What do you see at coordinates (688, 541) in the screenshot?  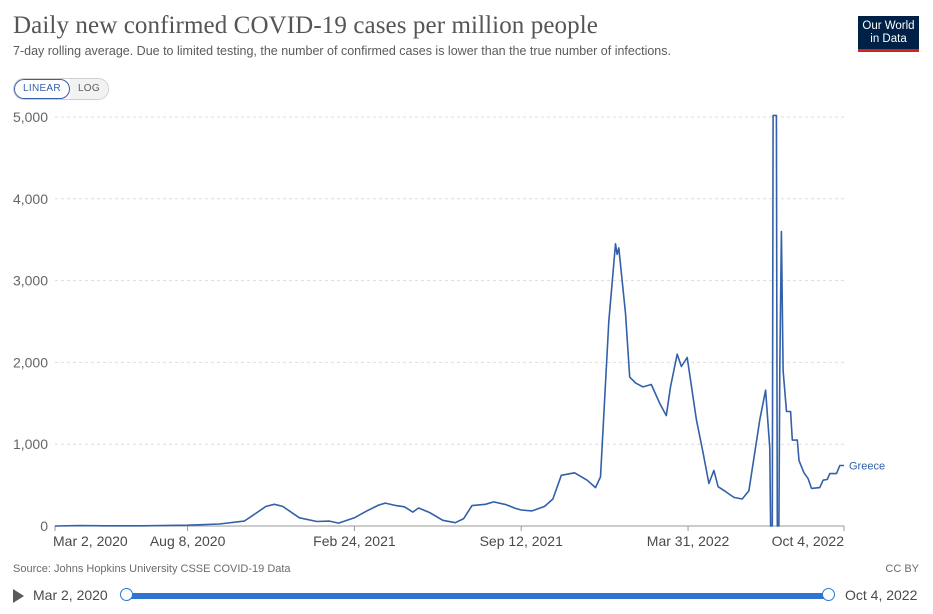 I see `x-tick-label: Mar 31, 2022` at bounding box center [688, 541].